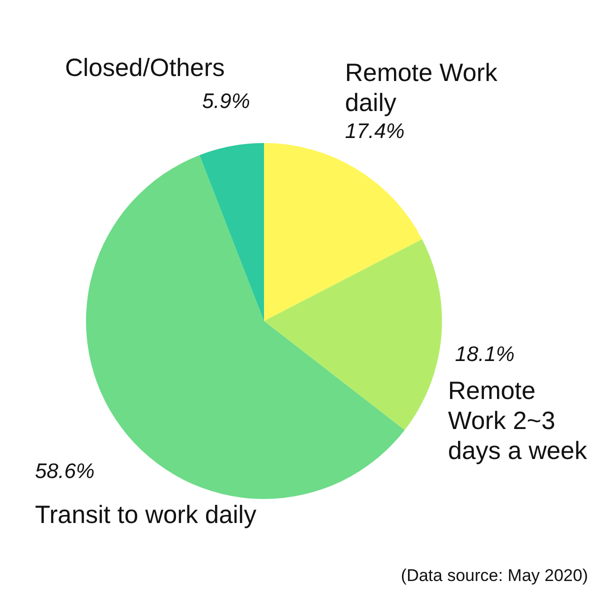 Image resolution: width=600 pixels, height=600 pixels. Describe the element at coordinates (518, 421) in the screenshot. I see `slice-label: Remote Work 2~3 days a week` at that location.